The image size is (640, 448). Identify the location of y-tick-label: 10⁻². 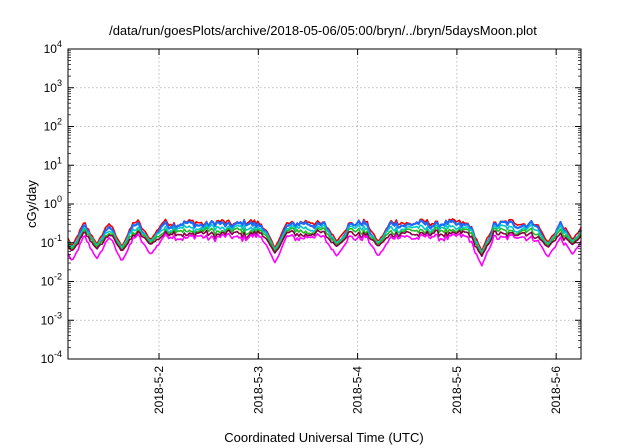
(51, 280).